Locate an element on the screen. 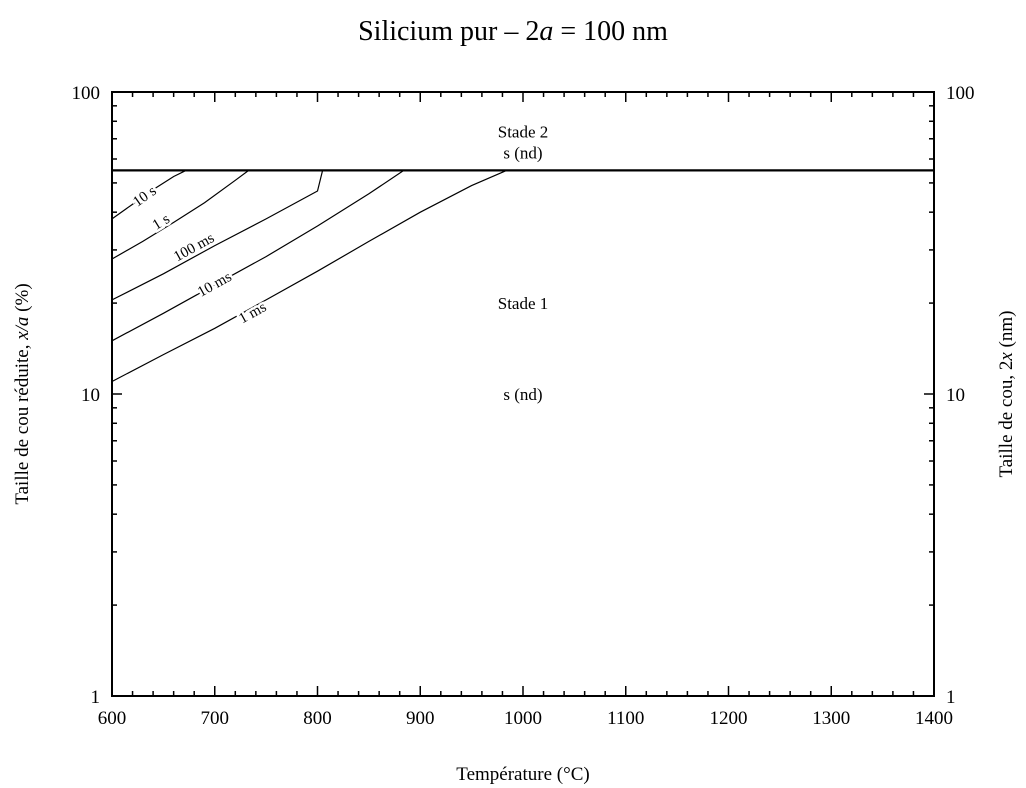 Image resolution: width=1026 pixels, height=788 pixels. x-tick-label: 1000 is located at coordinates (523, 718).